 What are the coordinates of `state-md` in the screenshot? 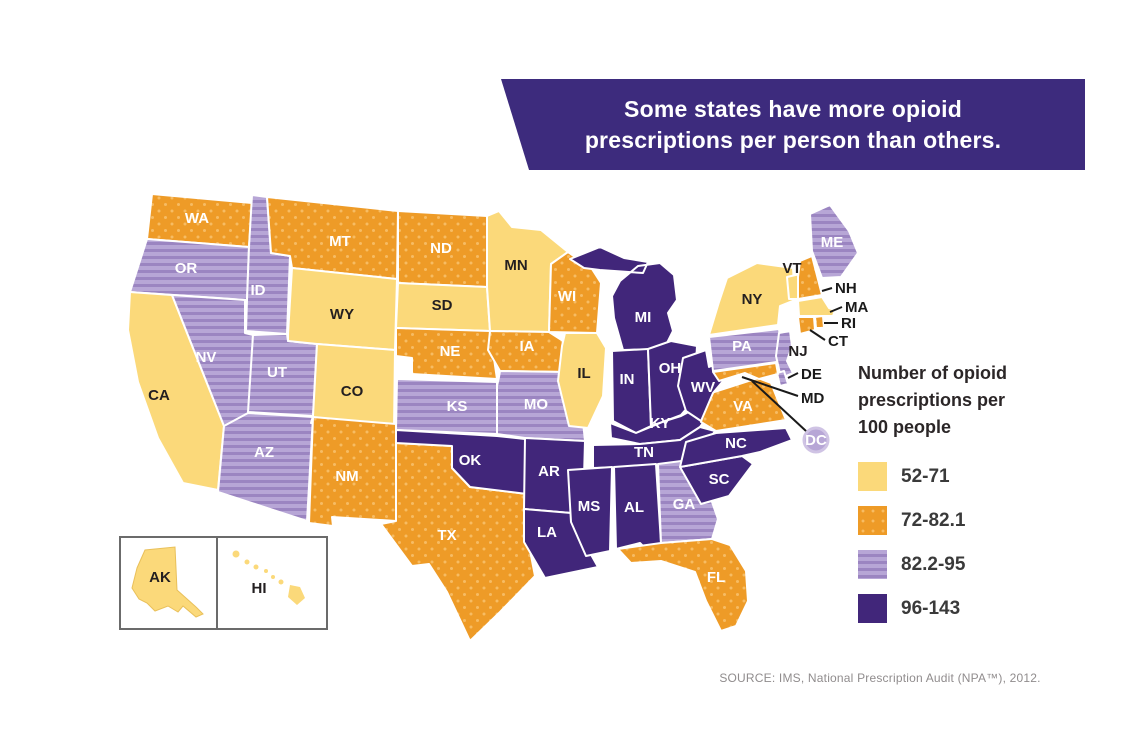 It's located at (745, 372).